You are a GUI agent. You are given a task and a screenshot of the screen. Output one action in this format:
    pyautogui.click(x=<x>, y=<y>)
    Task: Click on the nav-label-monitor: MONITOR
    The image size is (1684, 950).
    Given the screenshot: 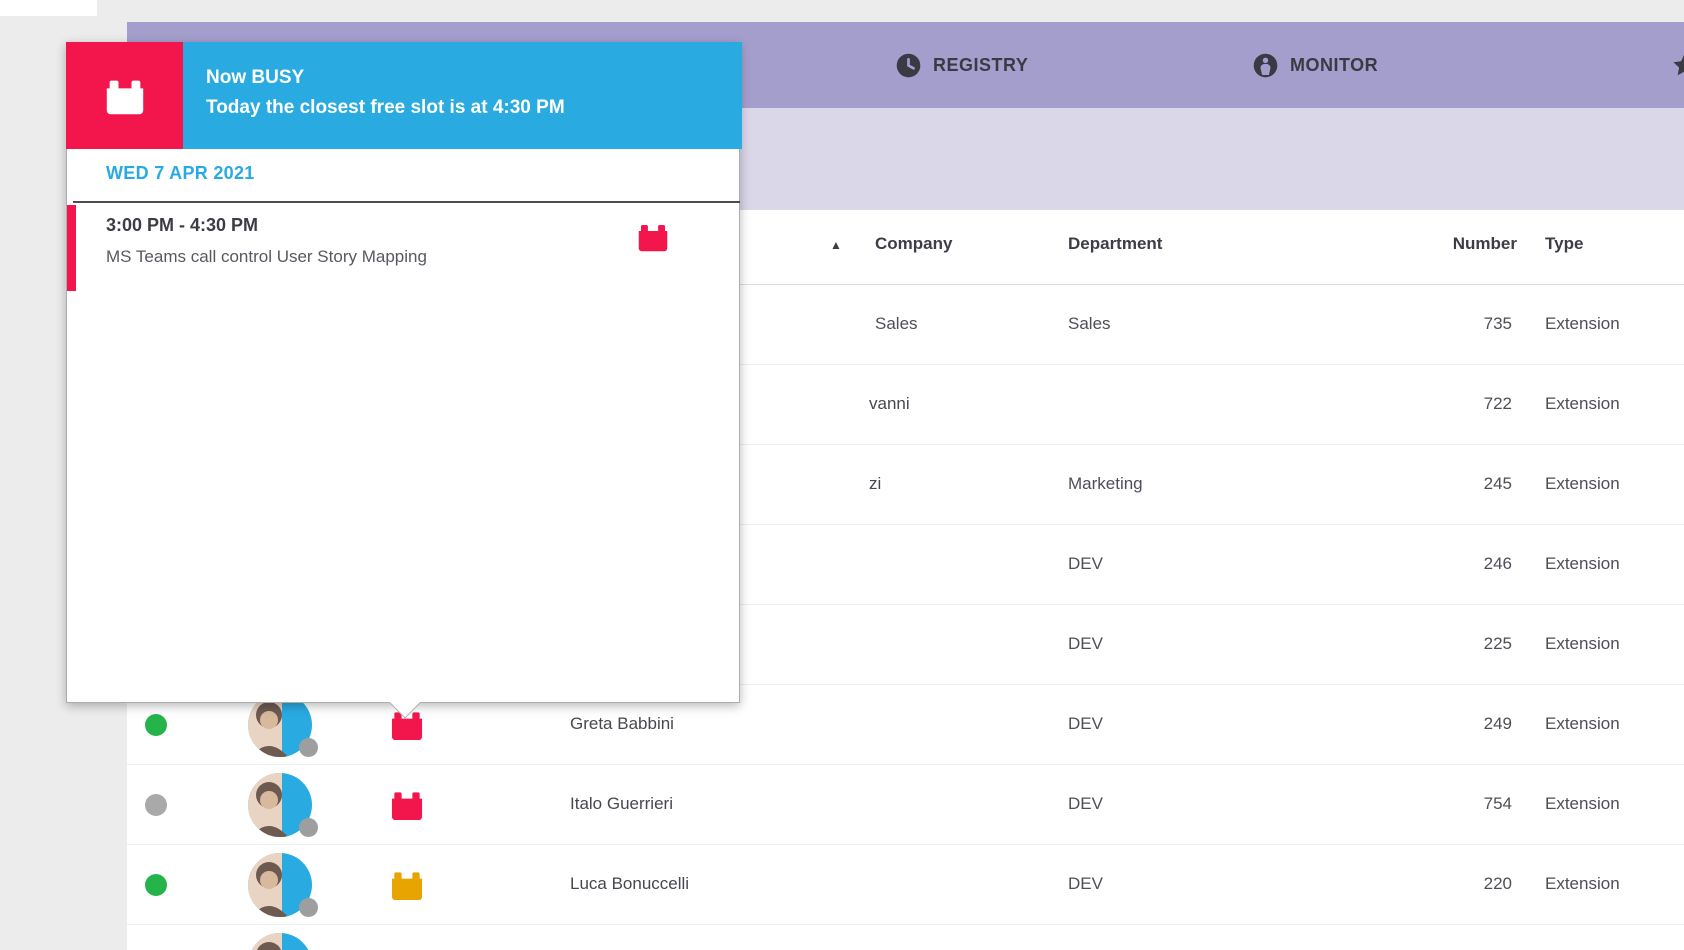 What is the action you would take?
    pyautogui.click(x=1334, y=64)
    